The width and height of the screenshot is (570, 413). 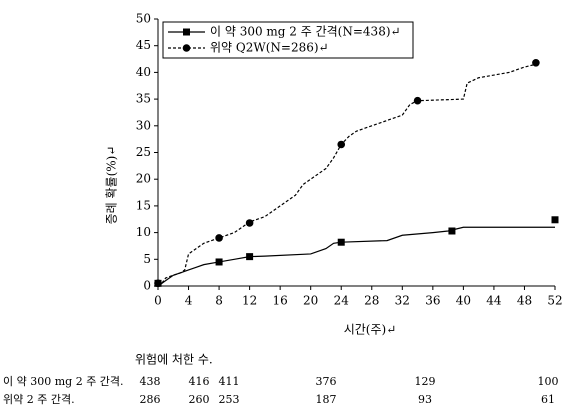 I want to click on legend-box, so click(x=288, y=40).